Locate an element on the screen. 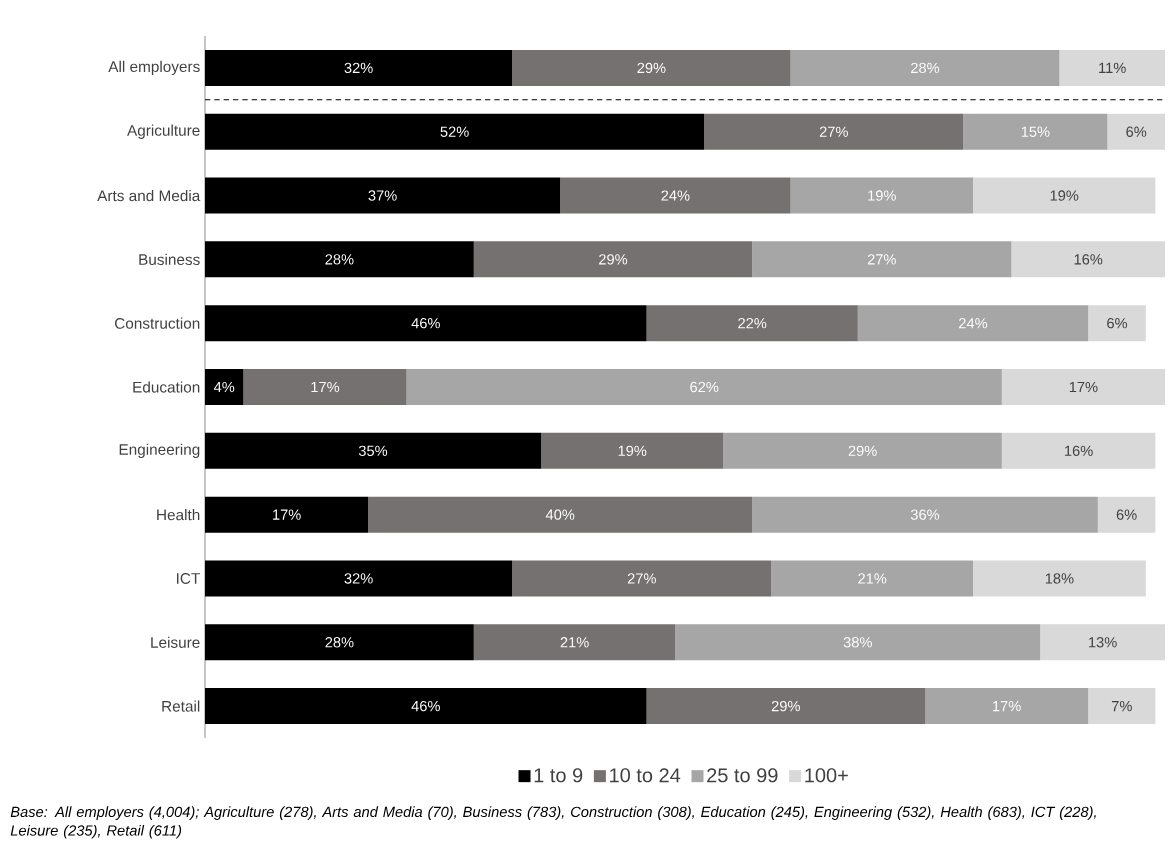  data-label: 15% is located at coordinates (1035, 131).